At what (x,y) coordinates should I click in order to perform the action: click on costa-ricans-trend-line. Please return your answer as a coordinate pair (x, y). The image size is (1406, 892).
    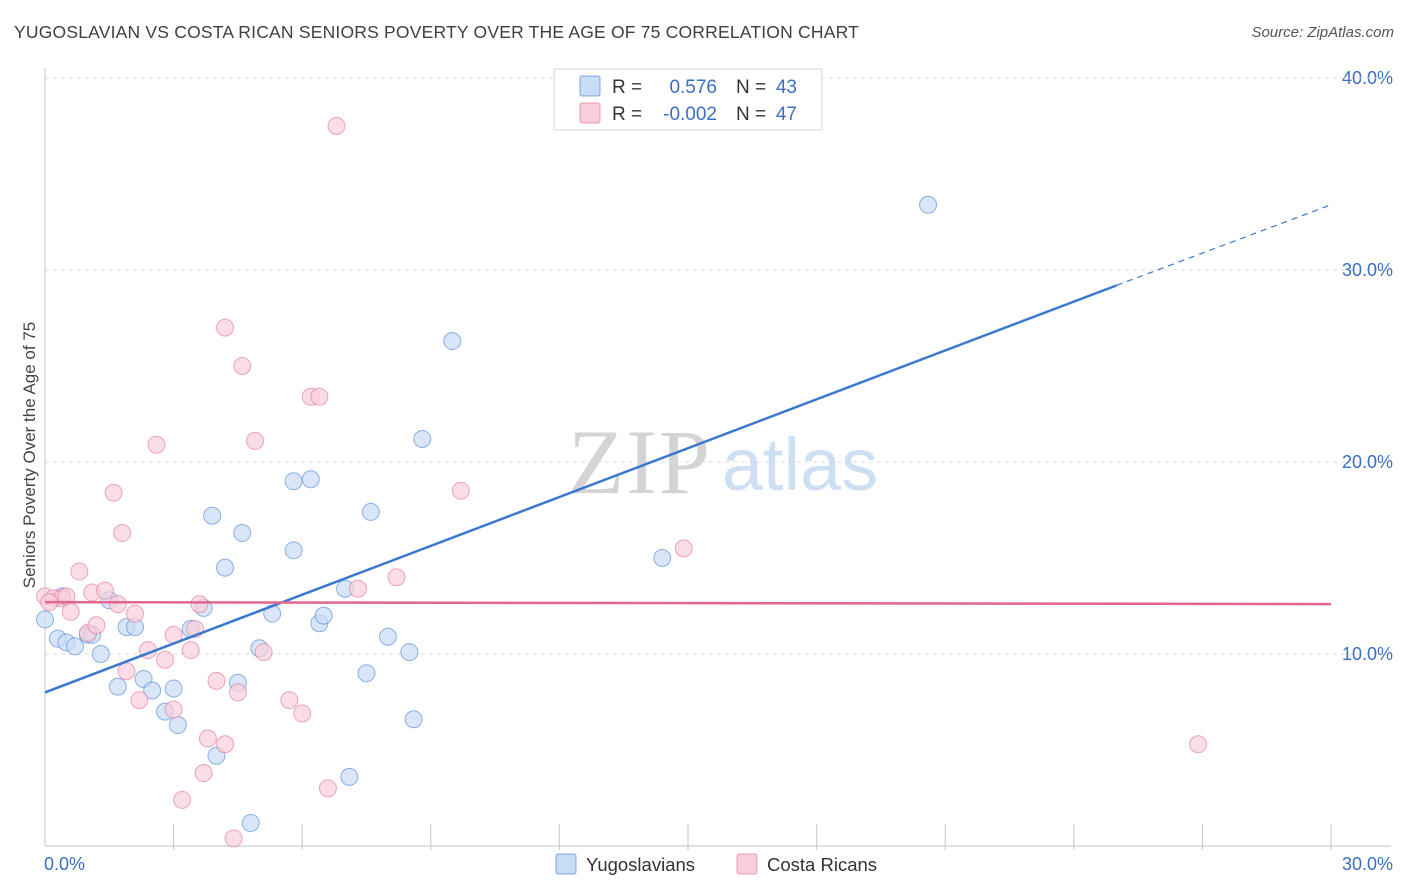
    Looking at the image, I should click on (688, 603).